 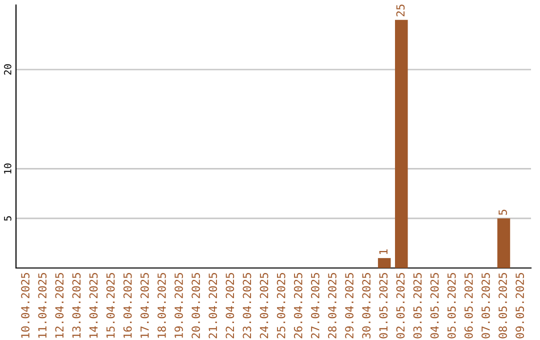 I want to click on x-tick-label: 07.05.2025, so click(x=486, y=305).